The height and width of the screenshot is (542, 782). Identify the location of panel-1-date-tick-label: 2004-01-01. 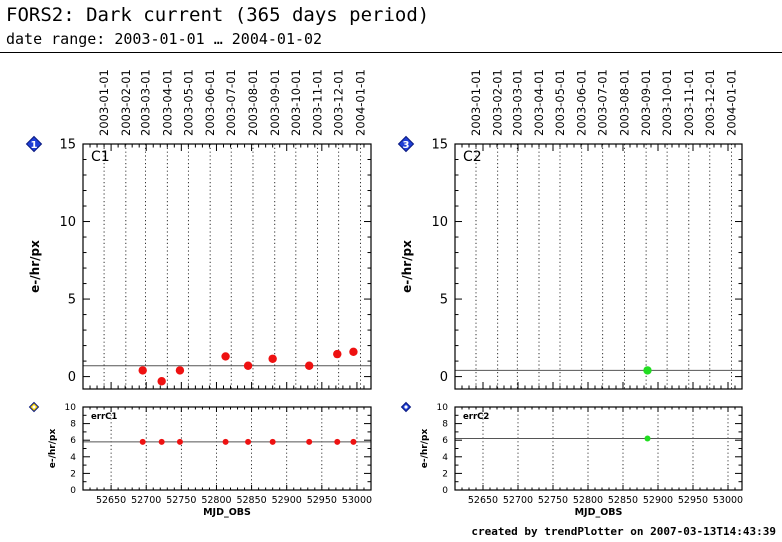
(360, 102).